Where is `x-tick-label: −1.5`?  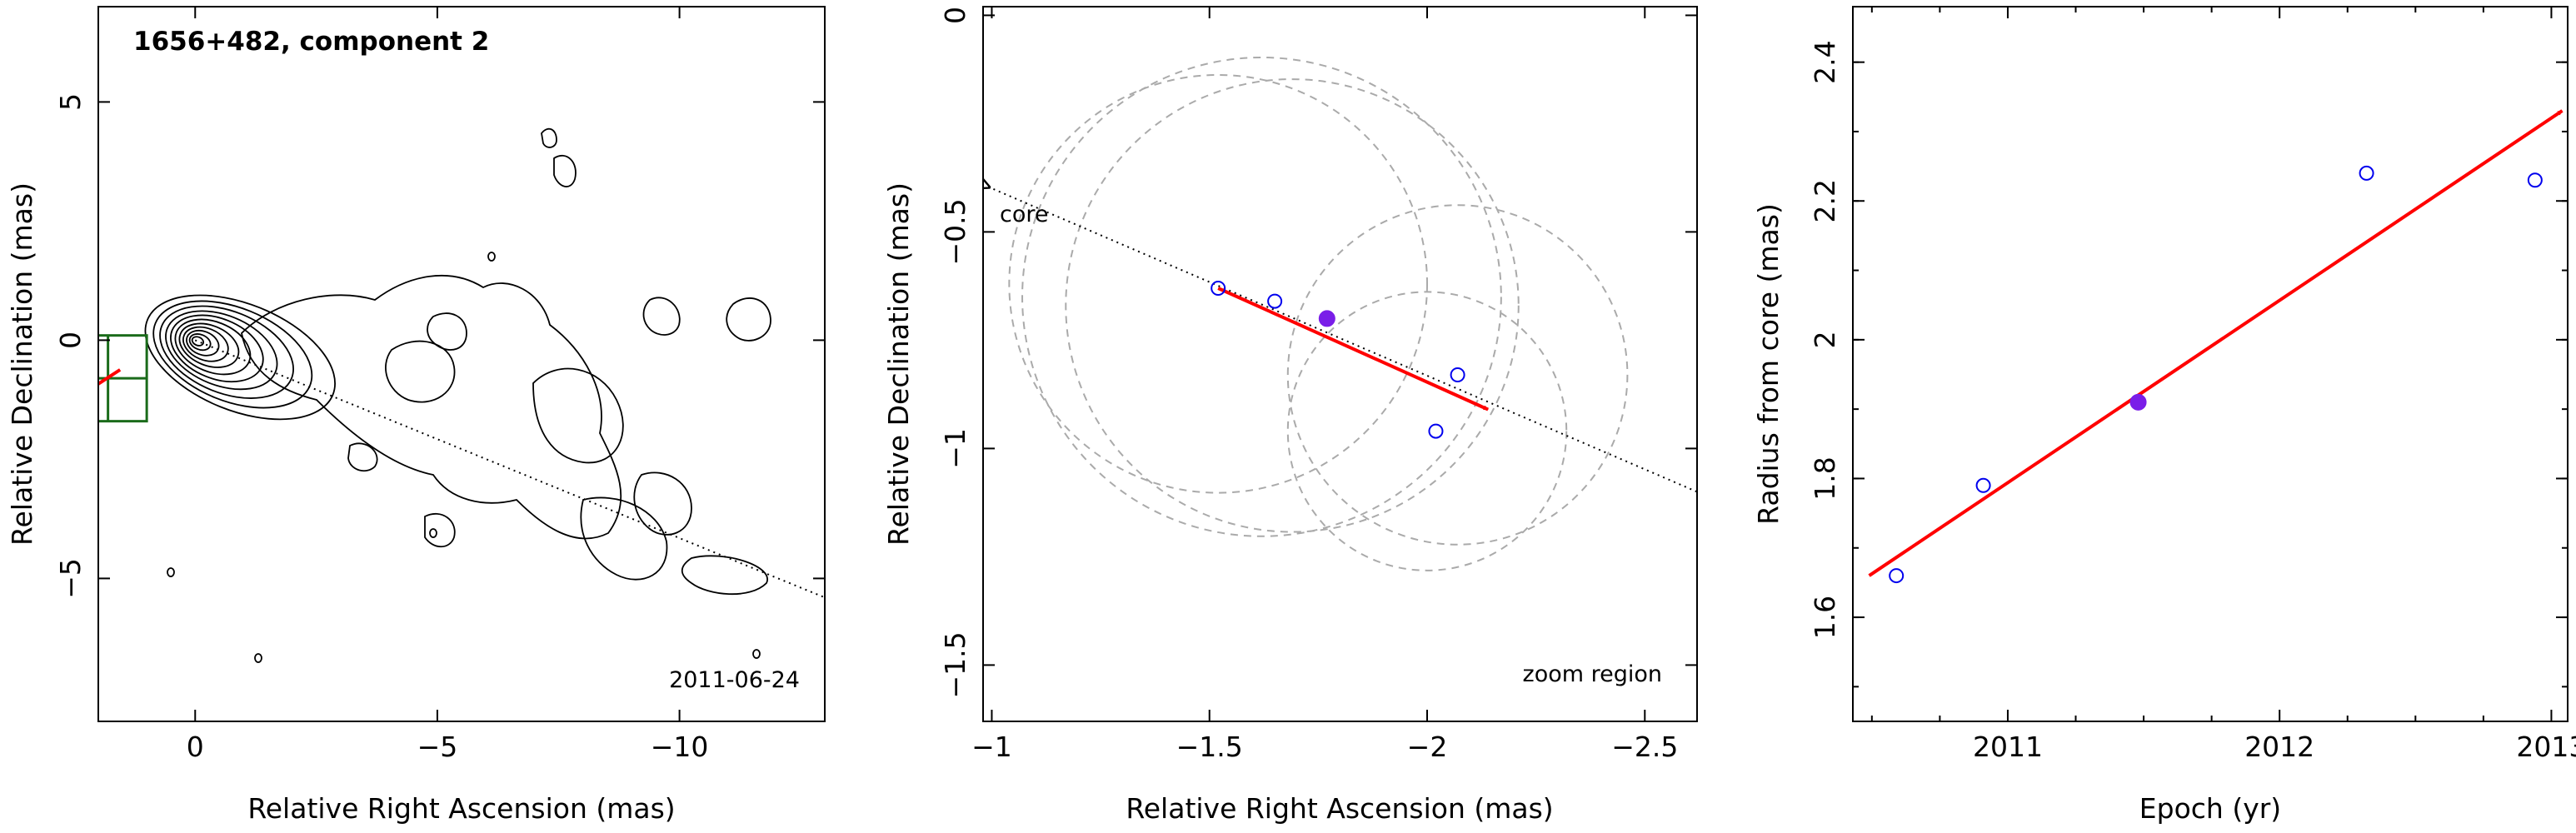 x-tick-label: −1.5 is located at coordinates (1209, 747).